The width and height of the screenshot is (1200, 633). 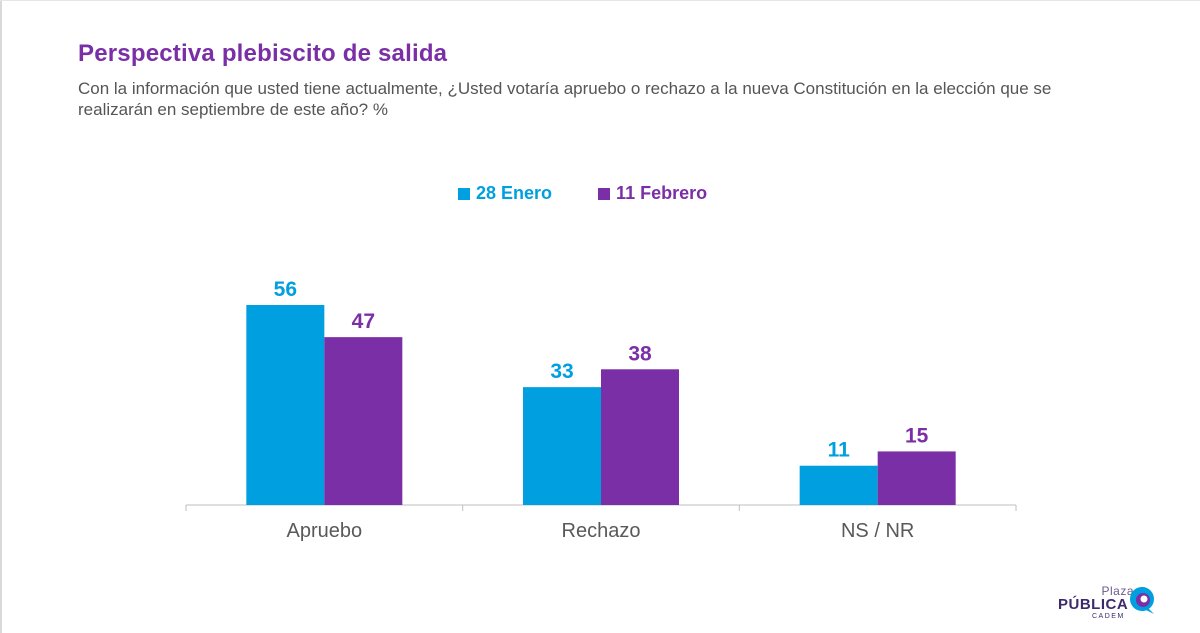 What do you see at coordinates (1, 316) in the screenshot?
I see `frame-left-border` at bounding box center [1, 316].